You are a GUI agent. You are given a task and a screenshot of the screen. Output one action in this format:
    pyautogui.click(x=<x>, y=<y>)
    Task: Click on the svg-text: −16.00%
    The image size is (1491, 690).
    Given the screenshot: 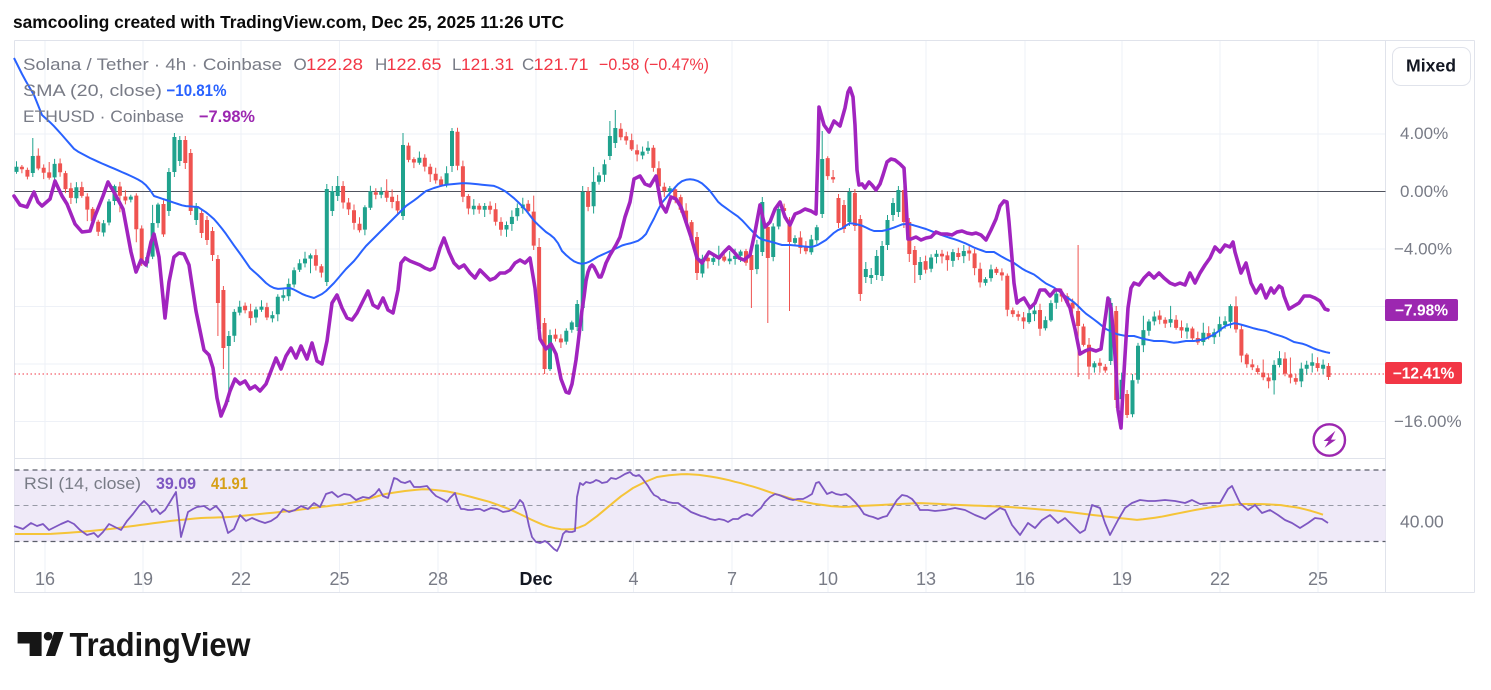 What is the action you would take?
    pyautogui.click(x=1428, y=421)
    